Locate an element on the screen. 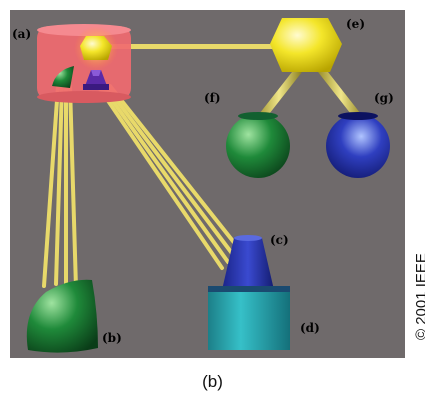  node-g-blue-sphere is located at coordinates (358, 145).